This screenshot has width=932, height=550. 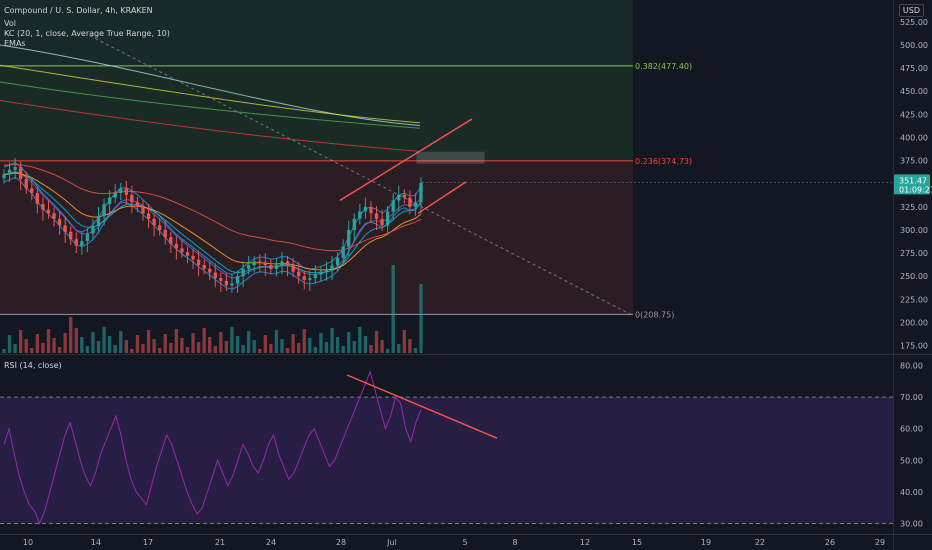 I want to click on price-tick-label: 250.00, so click(x=914, y=276).